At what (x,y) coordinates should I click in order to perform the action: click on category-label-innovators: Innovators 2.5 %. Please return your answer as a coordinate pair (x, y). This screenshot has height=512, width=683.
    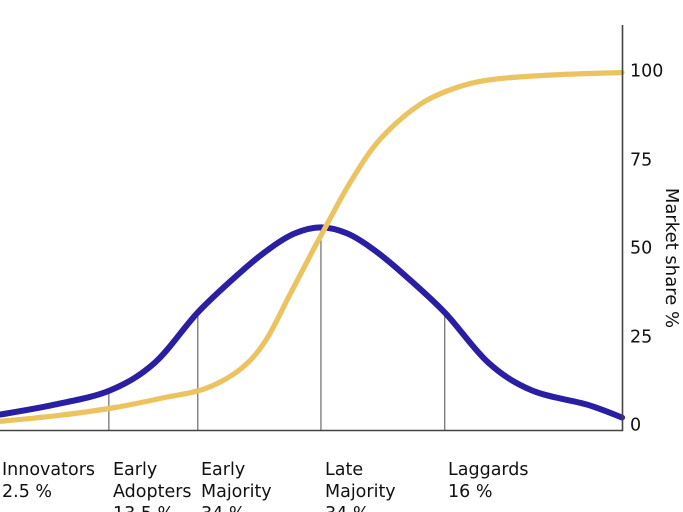
    Looking at the image, I should click on (48, 474).